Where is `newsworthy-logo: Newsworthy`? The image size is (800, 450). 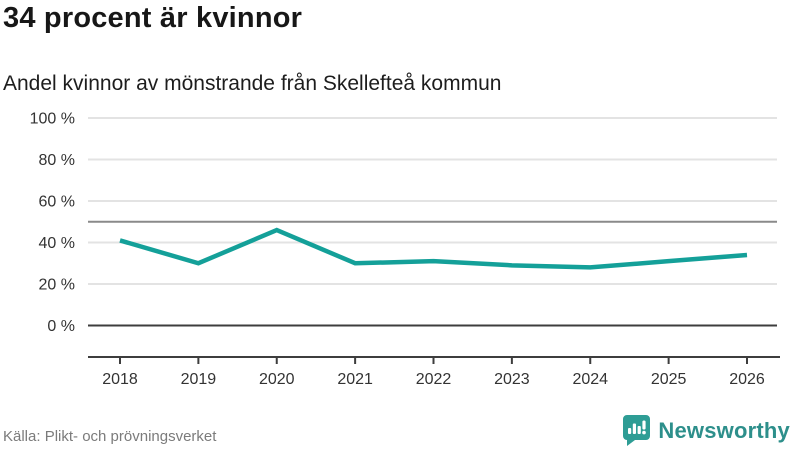
newsworthy-logo: Newsworthy is located at coordinates (705, 430).